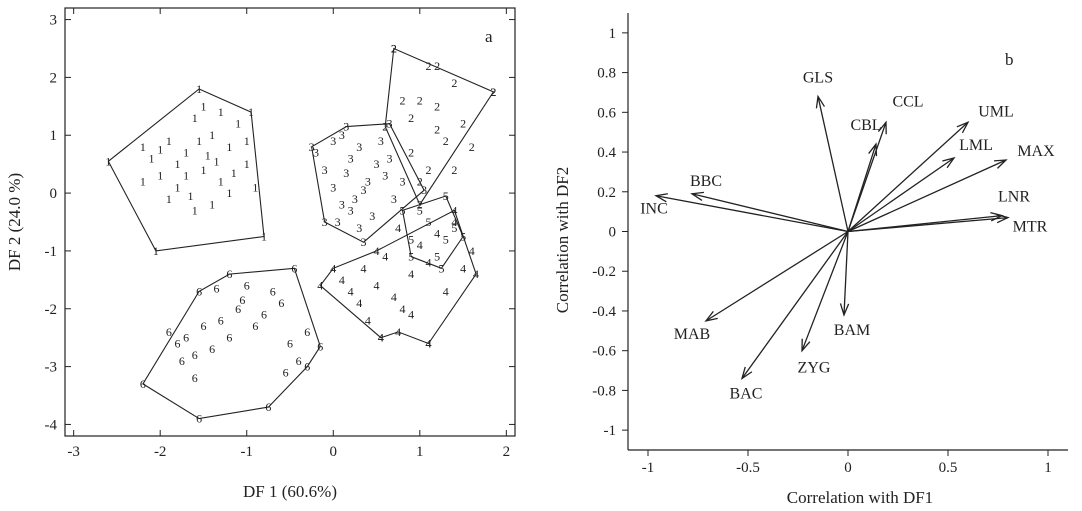 This screenshot has height=511, width=1082. I want to click on panel-a-xtick-label: -2, so click(160, 452).